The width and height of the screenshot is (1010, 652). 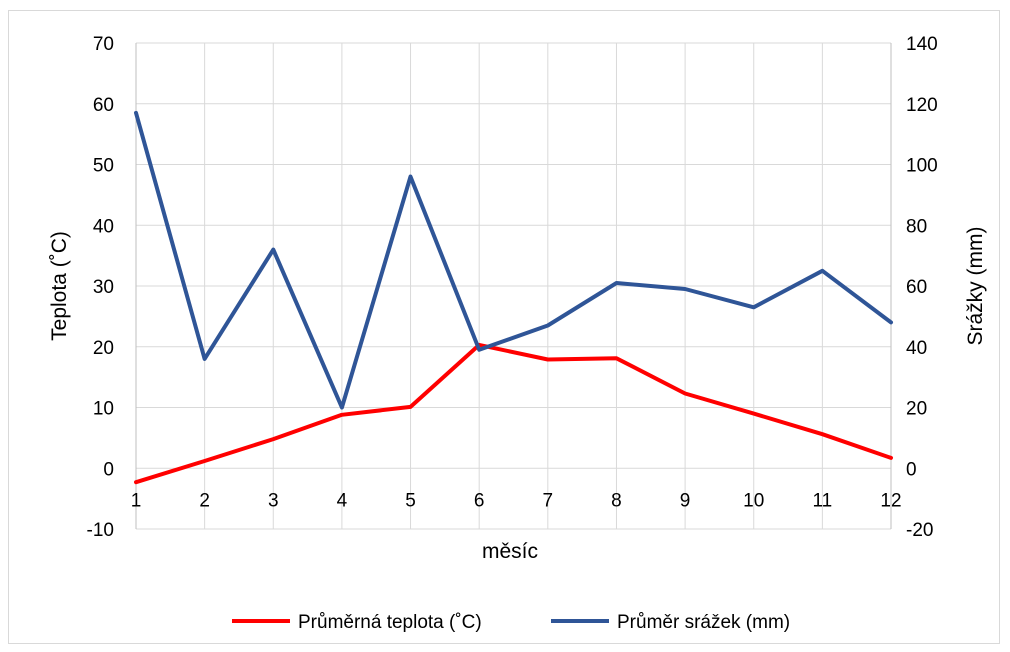 What do you see at coordinates (100, 530) in the screenshot?
I see `y-left-tick-label: -10` at bounding box center [100, 530].